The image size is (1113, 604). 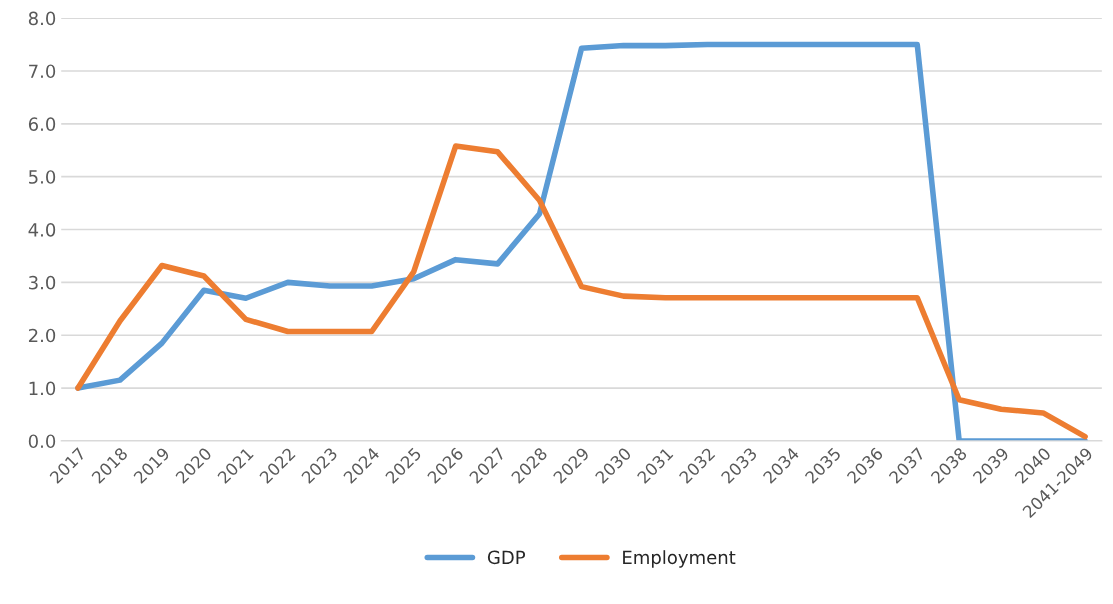 What do you see at coordinates (42, 124) in the screenshot?
I see `y-tick-label: 6.0` at bounding box center [42, 124].